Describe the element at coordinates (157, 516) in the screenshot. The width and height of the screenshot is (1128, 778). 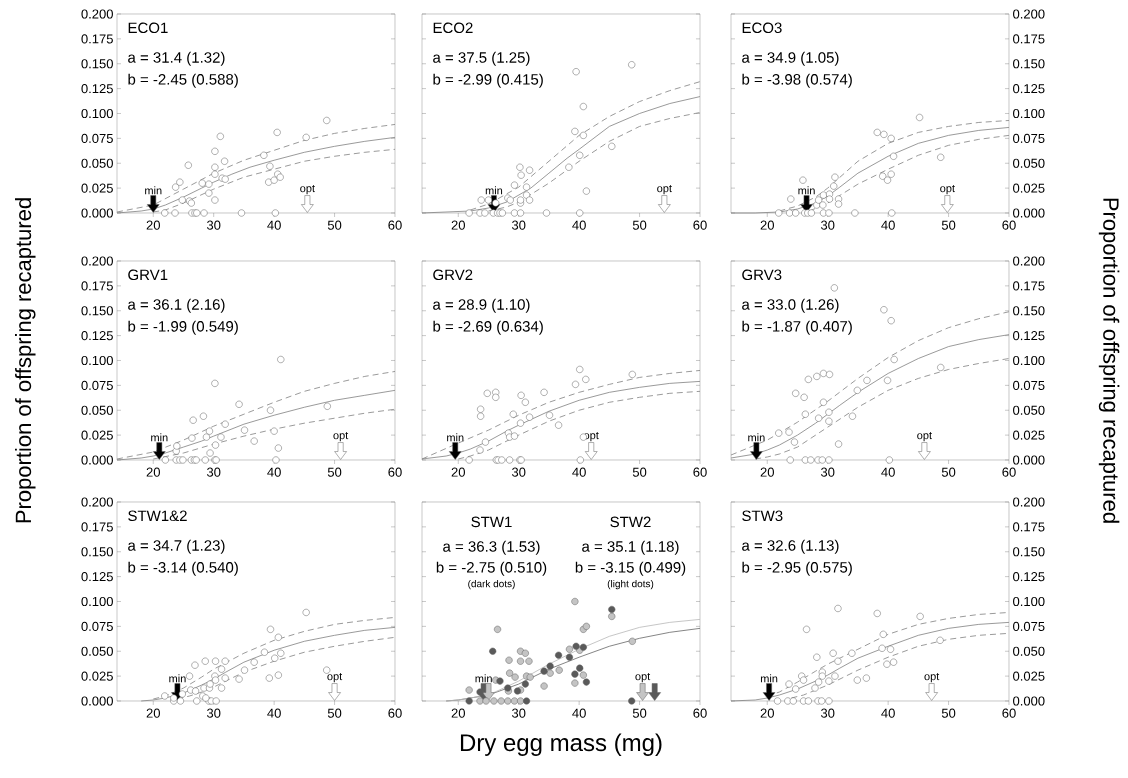
I see `chart-title: STW1&2` at that location.